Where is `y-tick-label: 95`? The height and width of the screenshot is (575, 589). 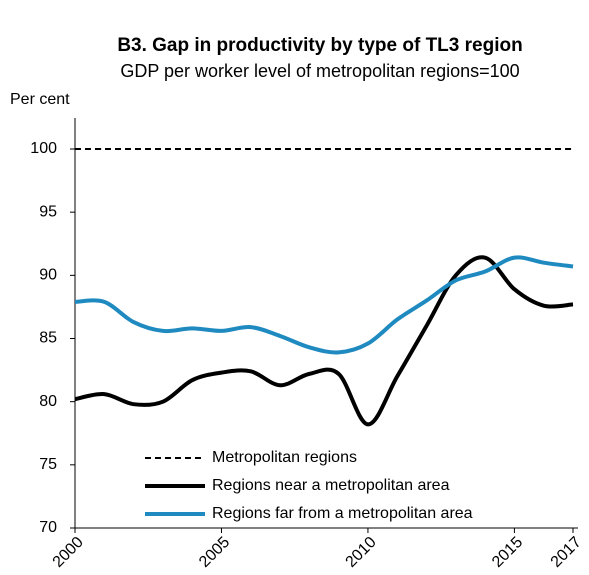 y-tick-label: 95 is located at coordinates (48, 211).